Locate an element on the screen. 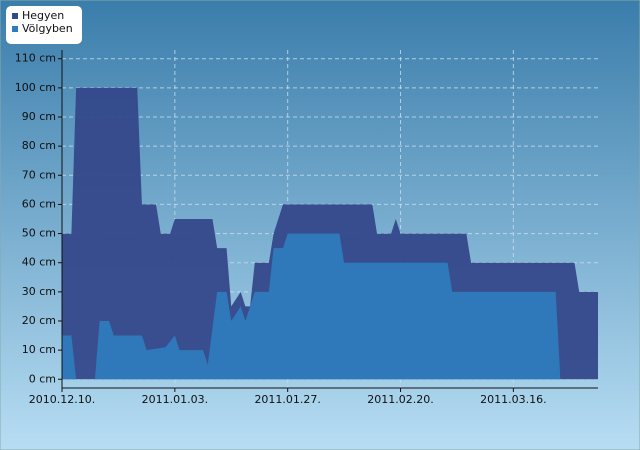  y-tick-label: 30 cm is located at coordinates (39, 291).